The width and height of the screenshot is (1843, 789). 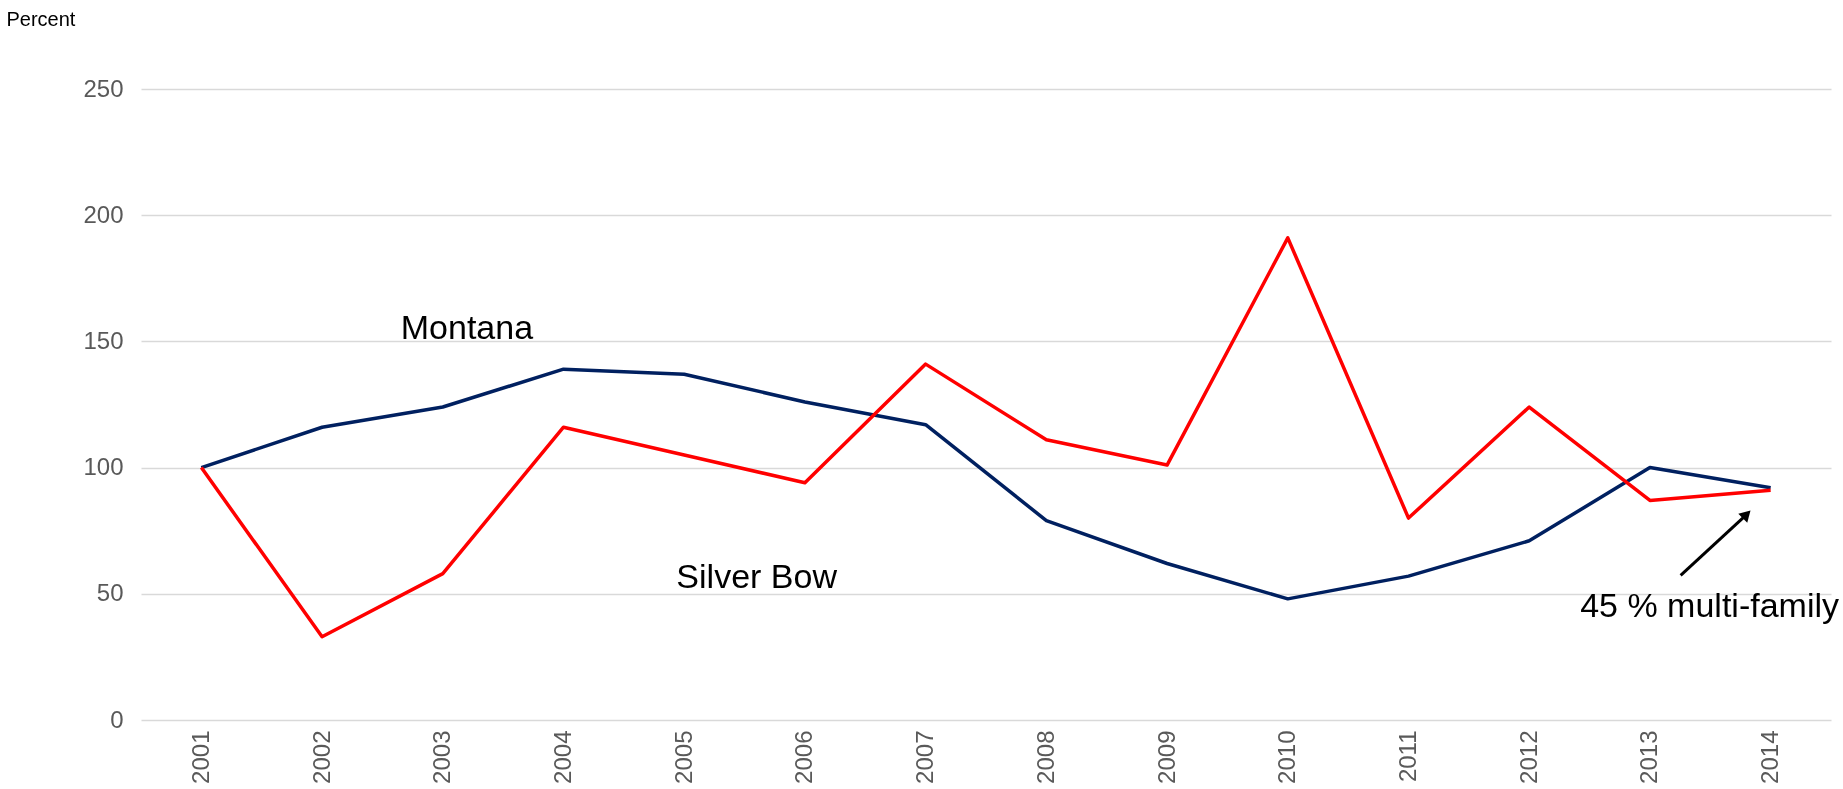 What do you see at coordinates (467, 327) in the screenshot?
I see `series-label: Montana` at bounding box center [467, 327].